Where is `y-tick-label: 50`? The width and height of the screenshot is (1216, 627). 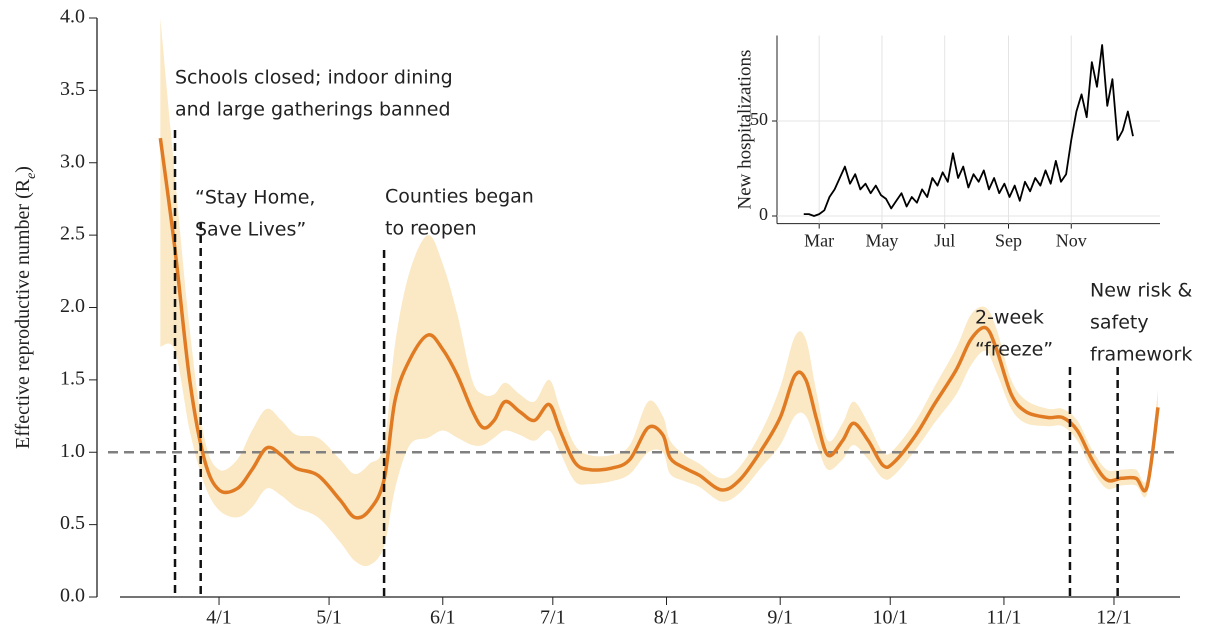
y-tick-label: 50 is located at coordinates (759, 119).